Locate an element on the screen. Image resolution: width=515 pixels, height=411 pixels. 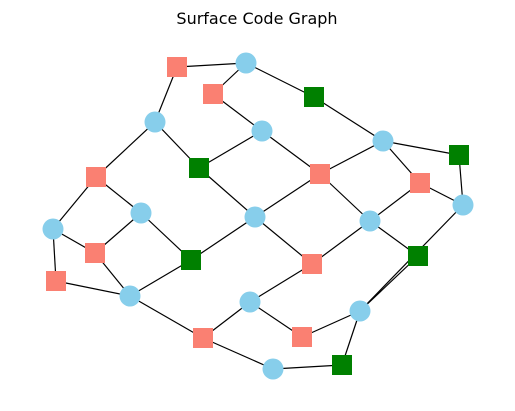
edge-d3-z2 is located at coordinates (230, 149).